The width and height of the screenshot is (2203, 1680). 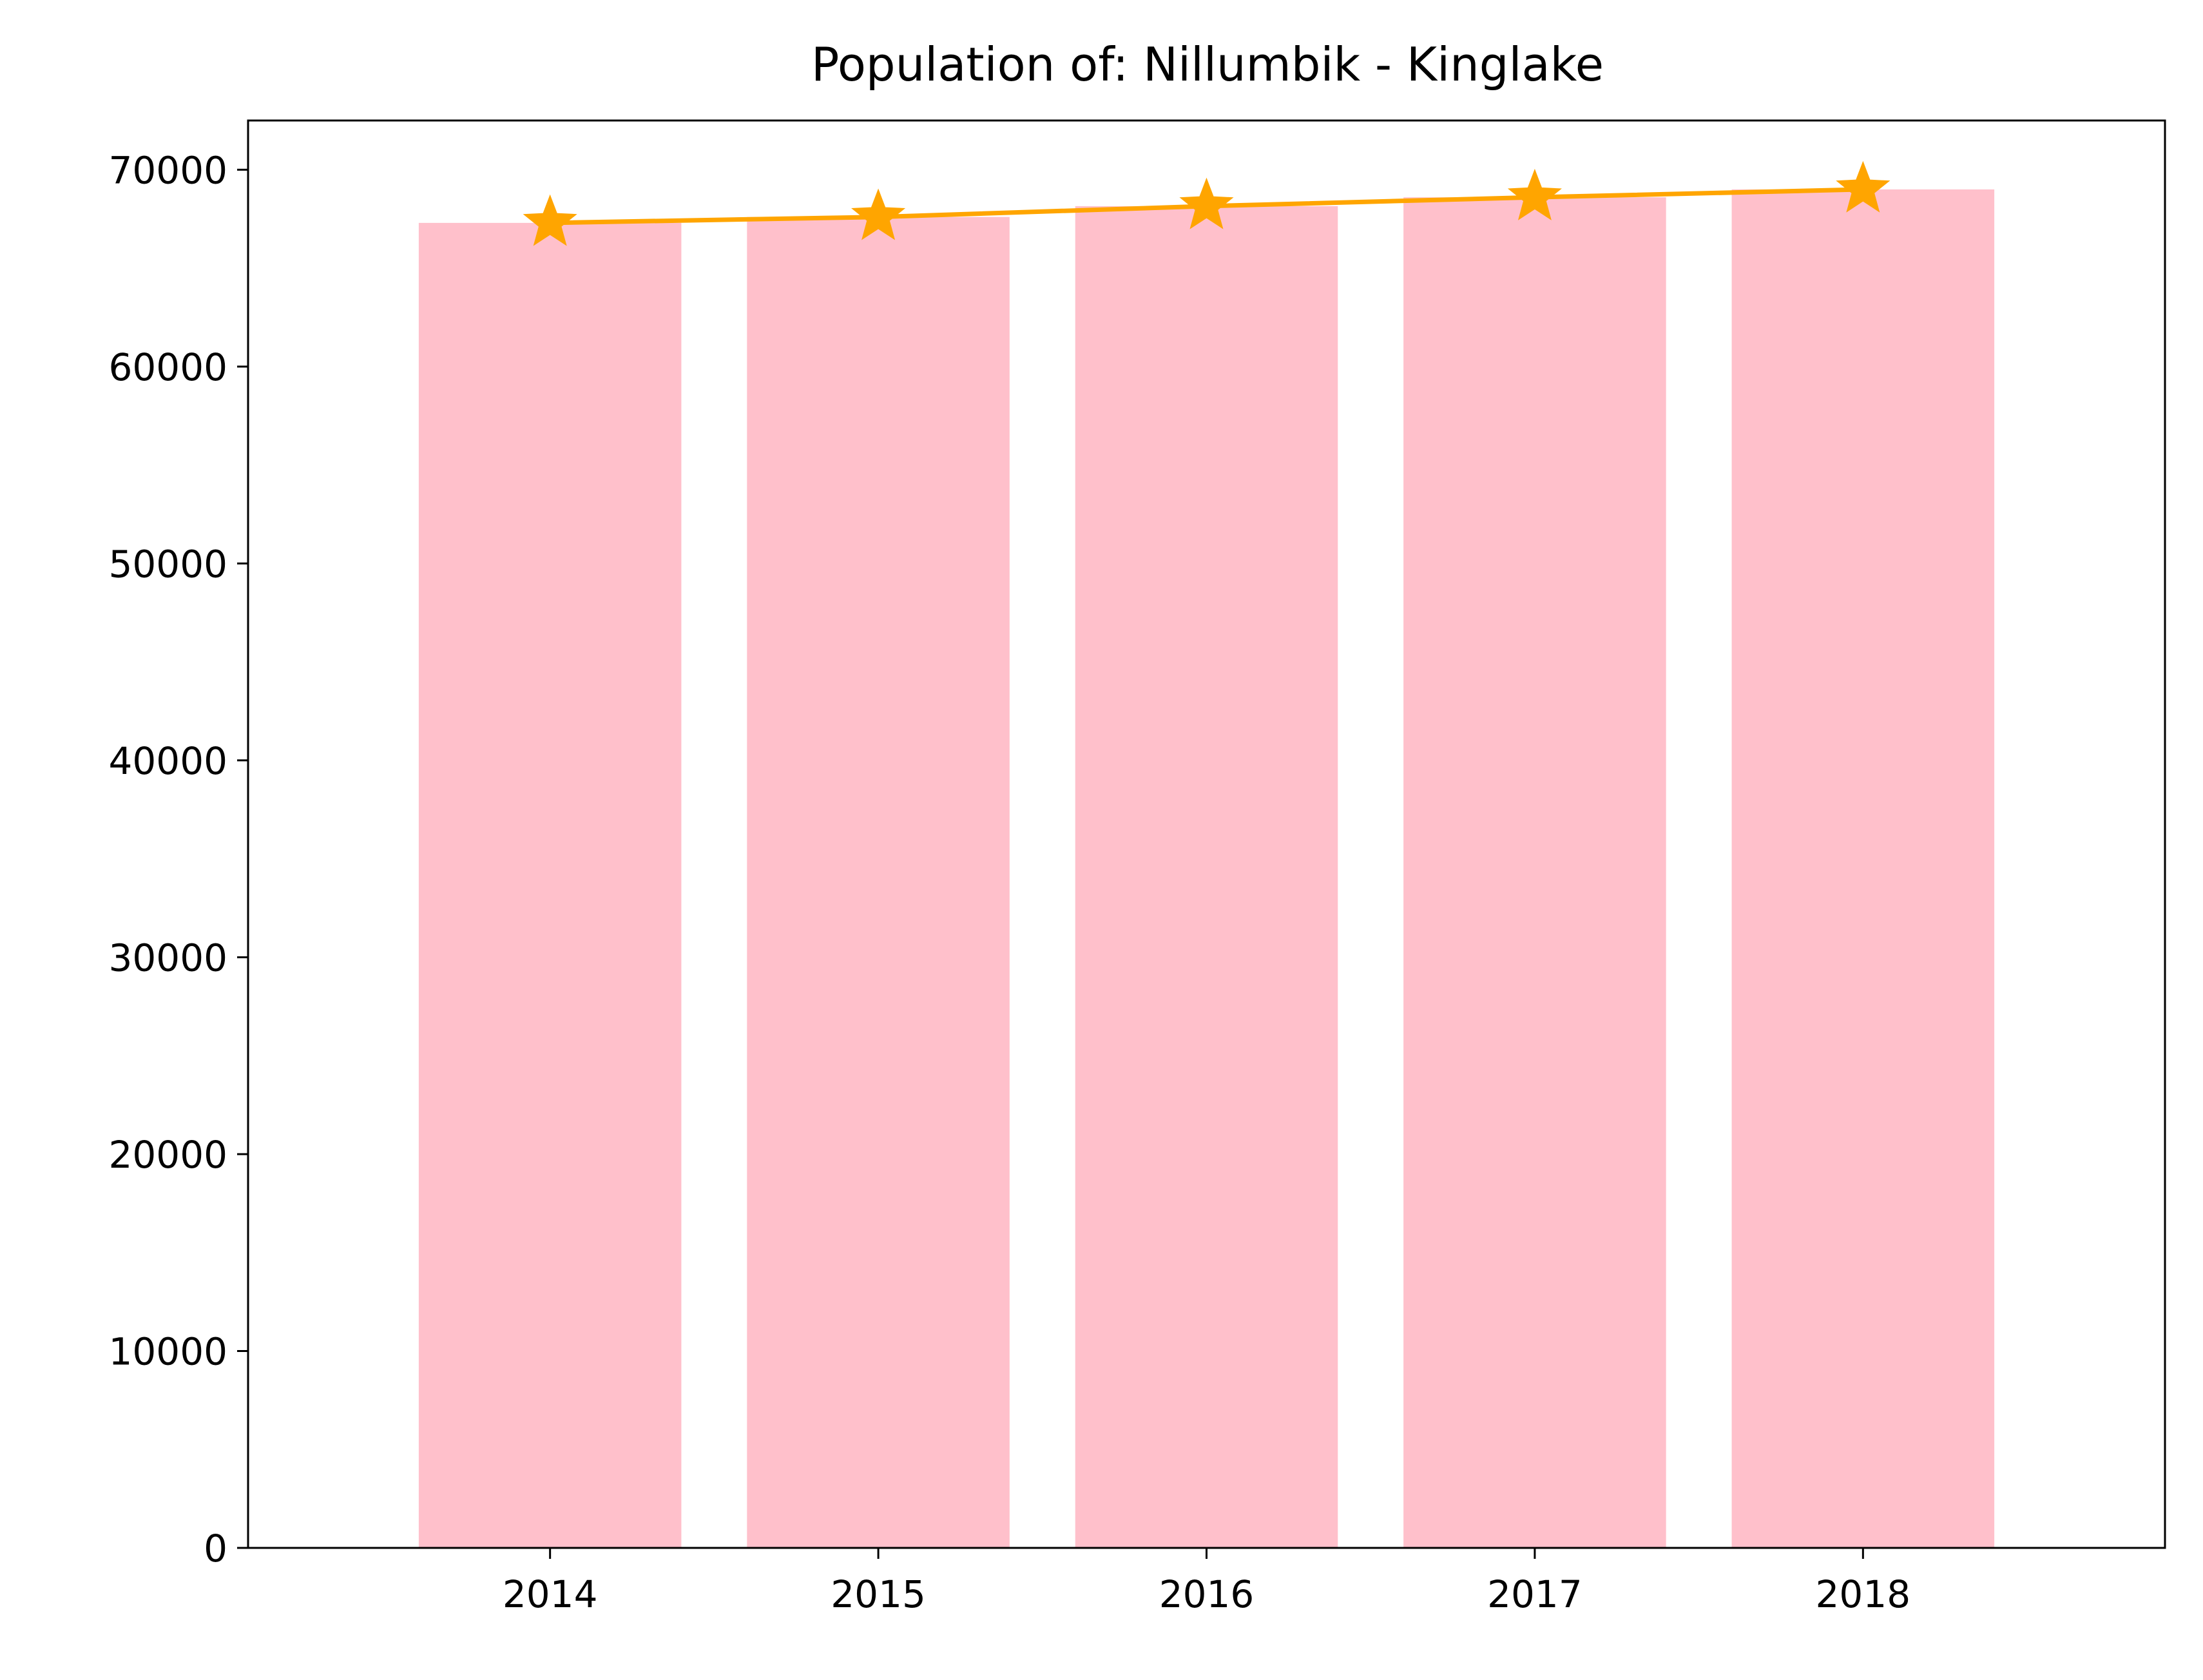 What do you see at coordinates (167, 1155) in the screenshot?
I see `y-tick-label: 20000` at bounding box center [167, 1155].